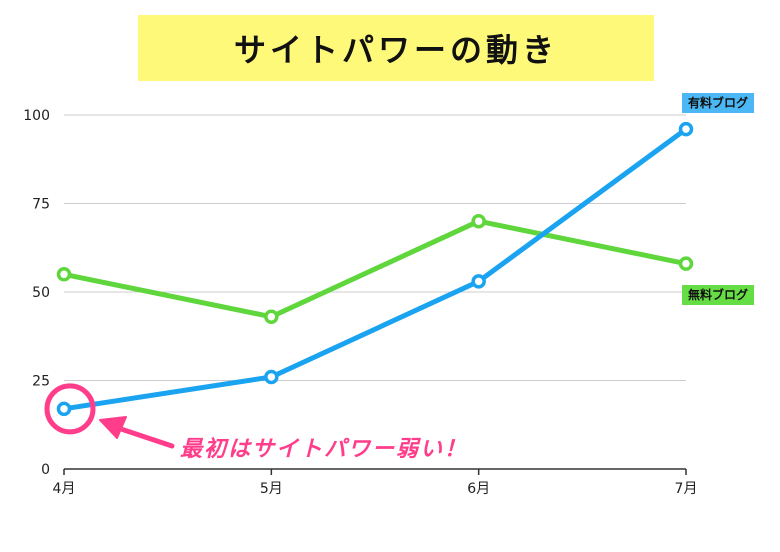 The height and width of the screenshot is (552, 780). What do you see at coordinates (36, 116) in the screenshot?
I see `y-tick-label: 100` at bounding box center [36, 116].